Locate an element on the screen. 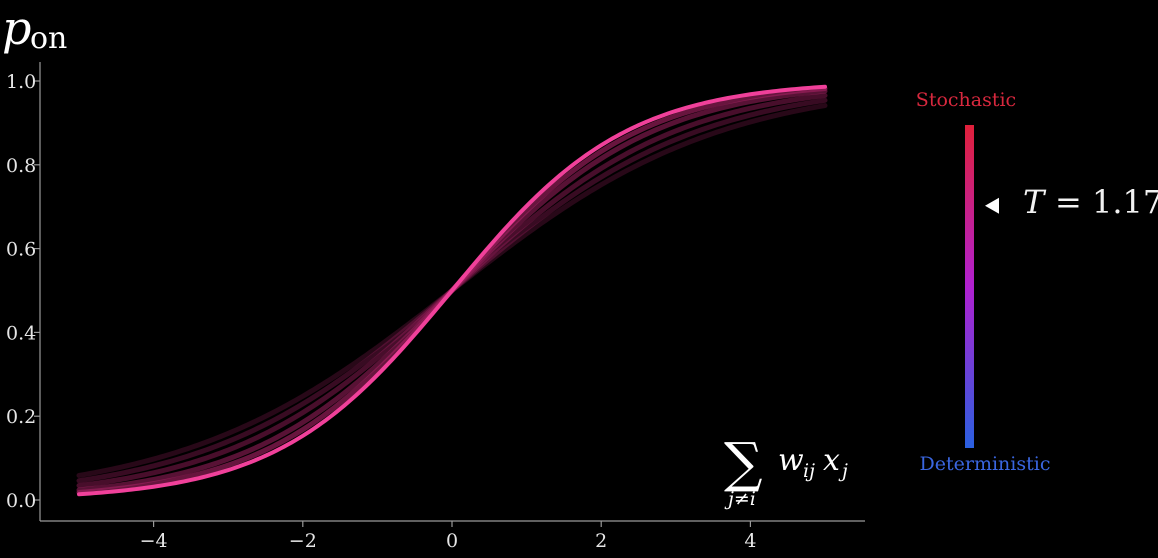 The width and height of the screenshot is (1158, 558). x-ticks: −4 −2 0 2 4 is located at coordinates (448, 536).